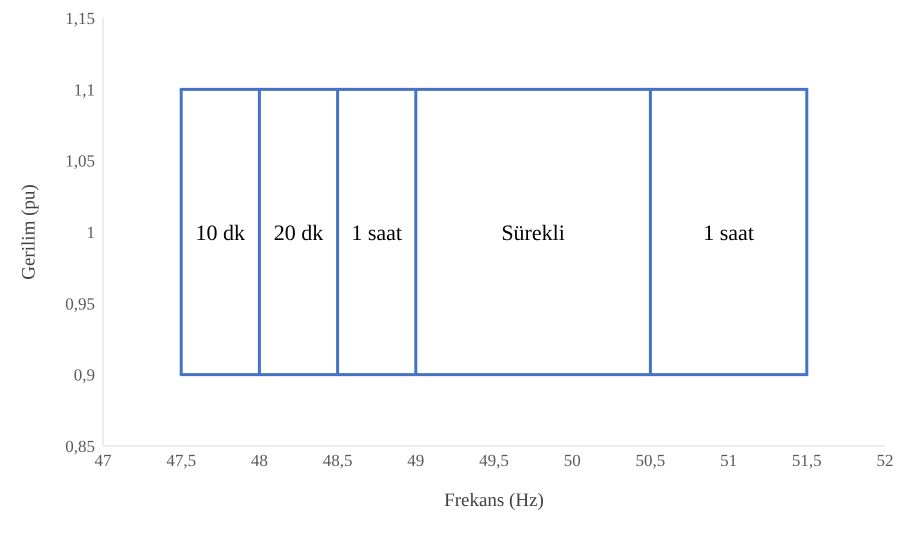  What do you see at coordinates (885, 460) in the screenshot?
I see `x-tick-label: 52` at bounding box center [885, 460].